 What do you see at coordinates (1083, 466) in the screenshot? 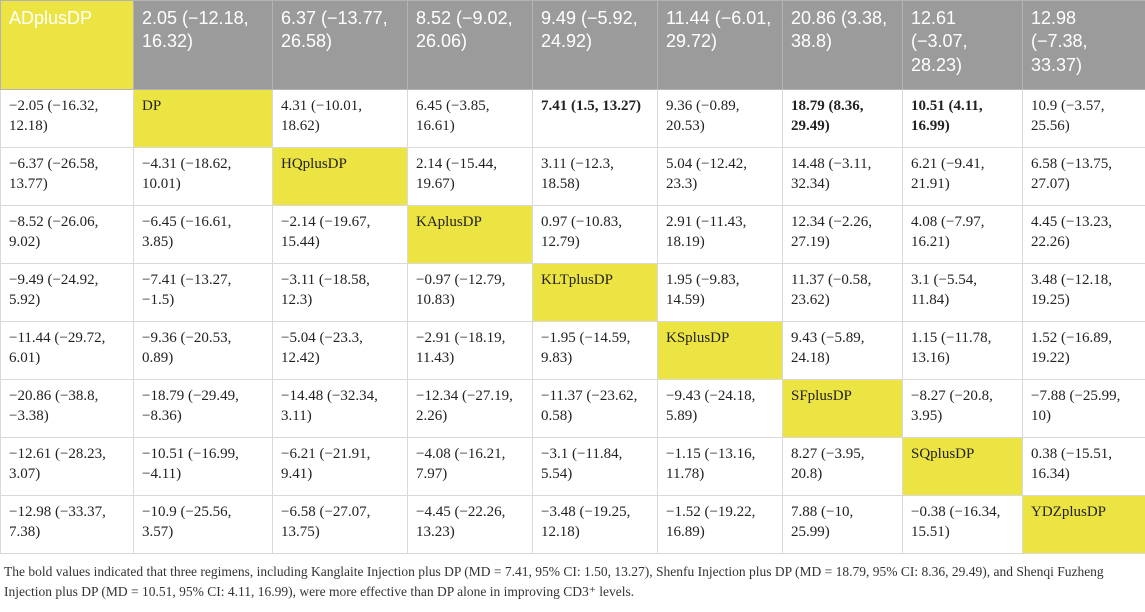
I see `comparison-cell: 0.38 (−15.51, 16.34)` at bounding box center [1083, 466].